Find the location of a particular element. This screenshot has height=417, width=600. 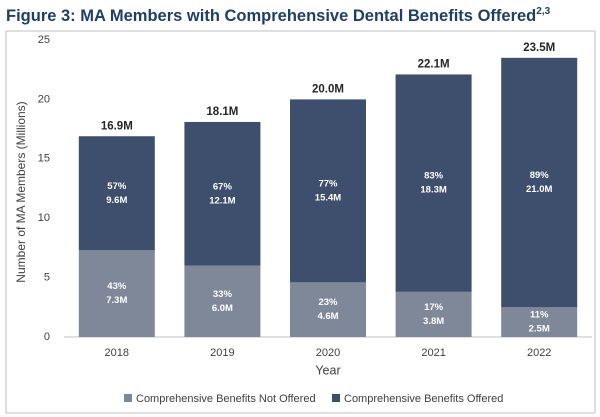

segment-share-label: 67% is located at coordinates (223, 186).